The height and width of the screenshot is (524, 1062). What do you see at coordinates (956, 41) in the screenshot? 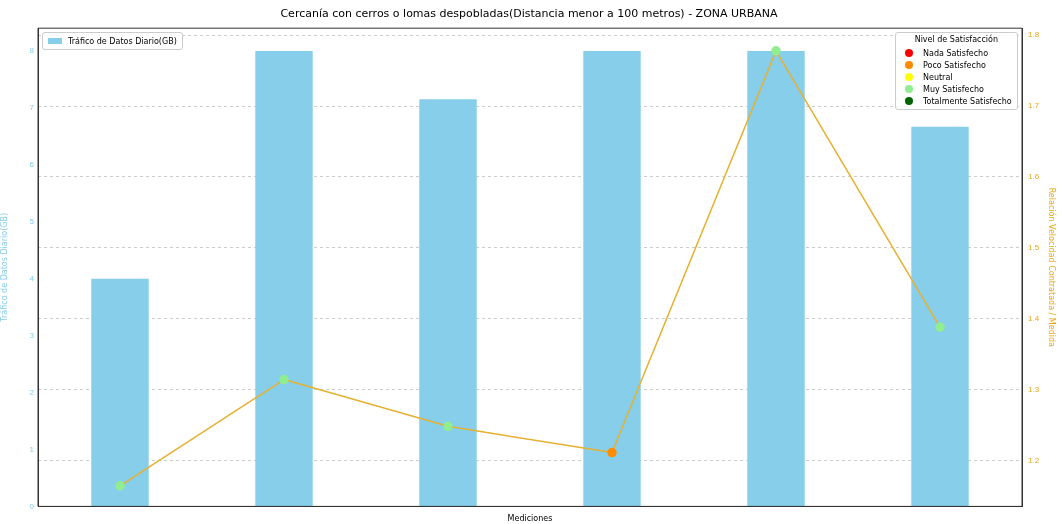
I see `legend-title: Nivel de Satisfacción` at bounding box center [956, 41].